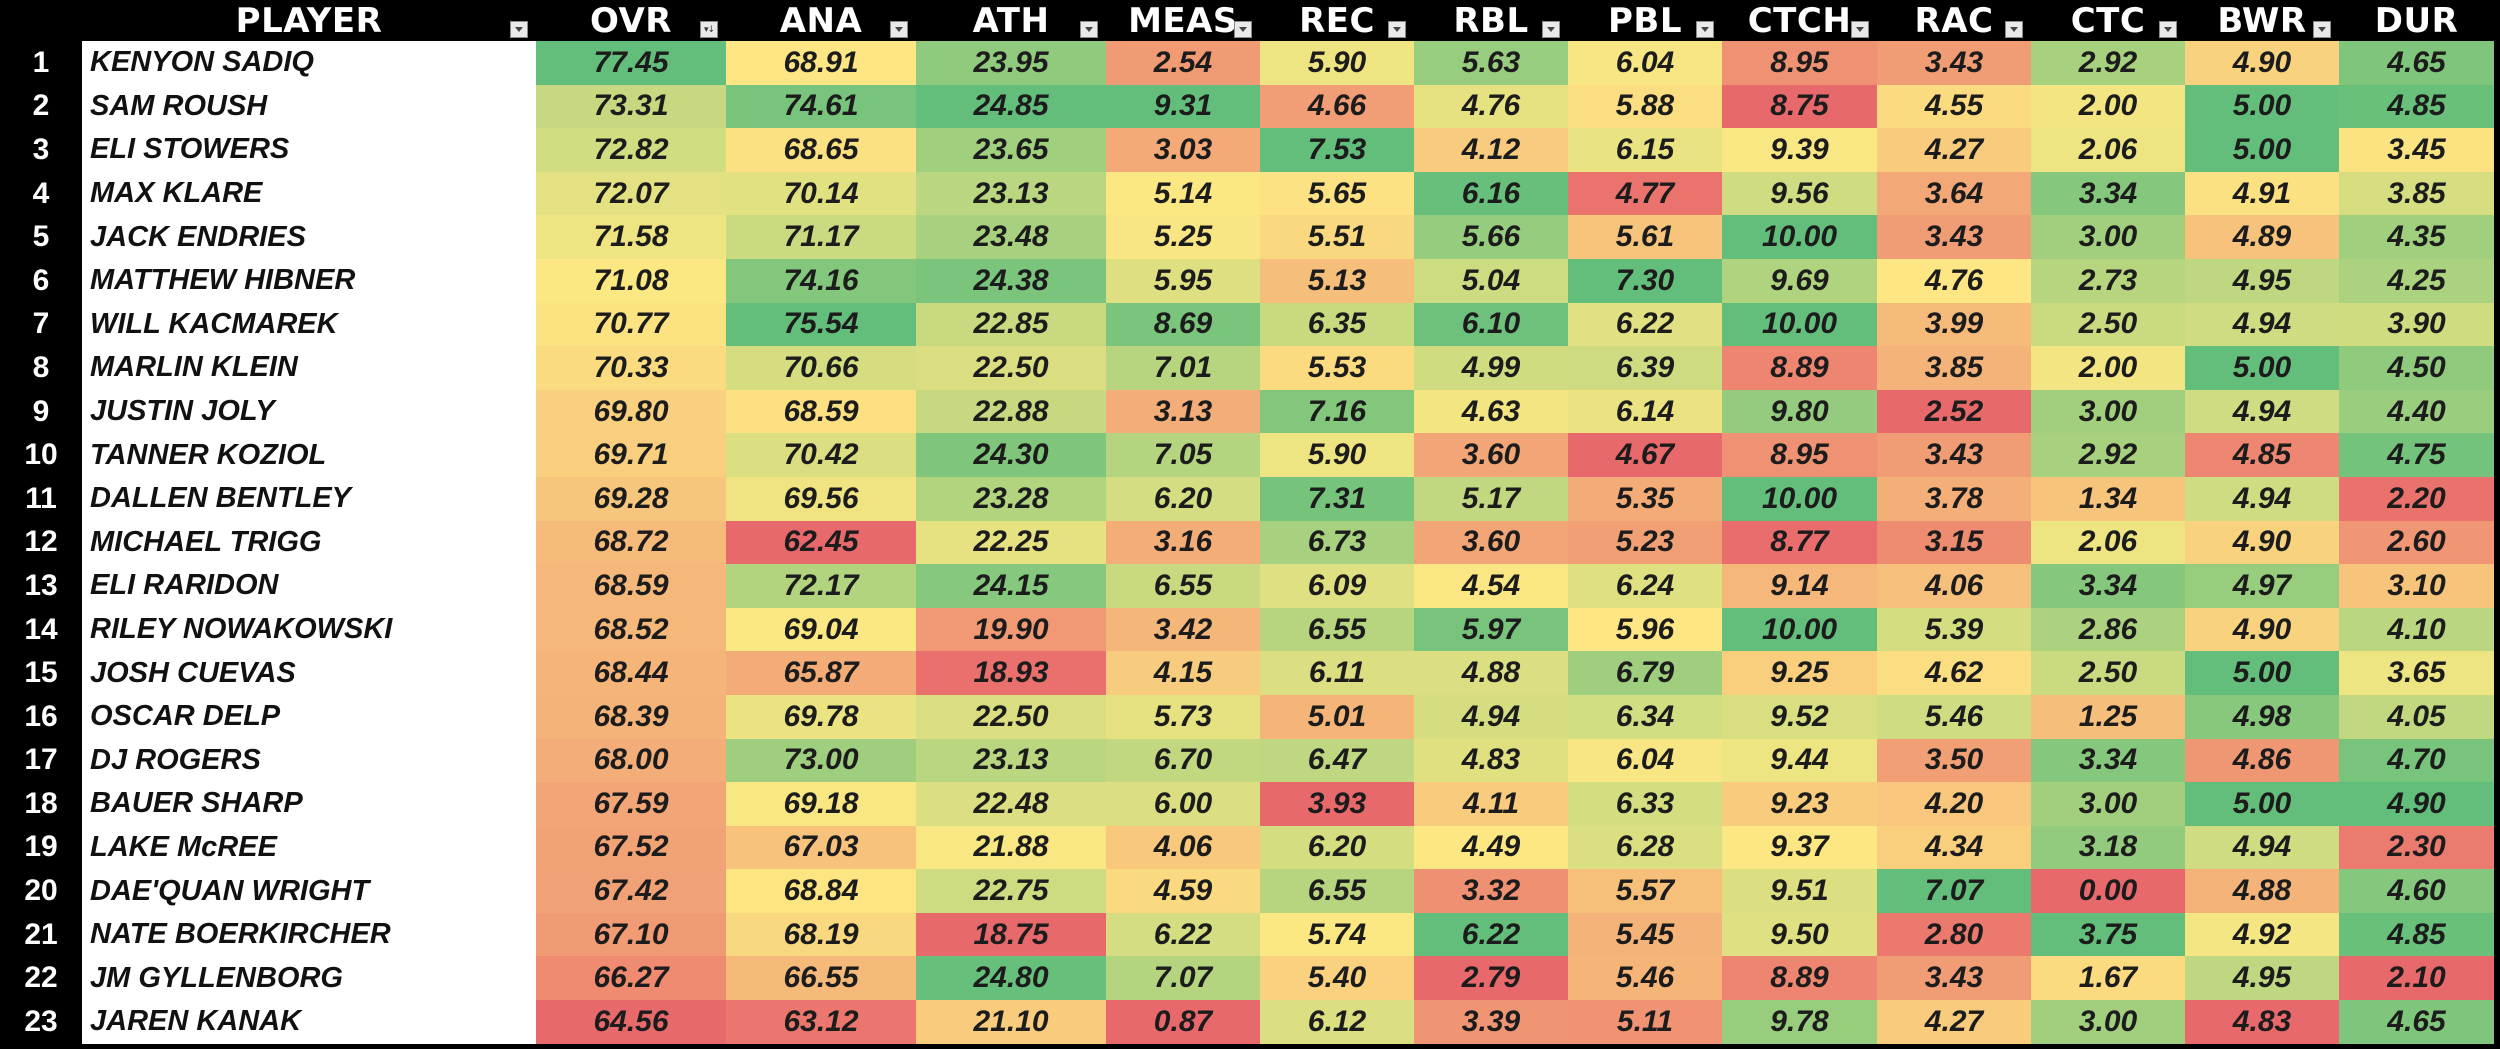 The image size is (2500, 1049). I want to click on rac-cell: 4.06, so click(1954, 586).